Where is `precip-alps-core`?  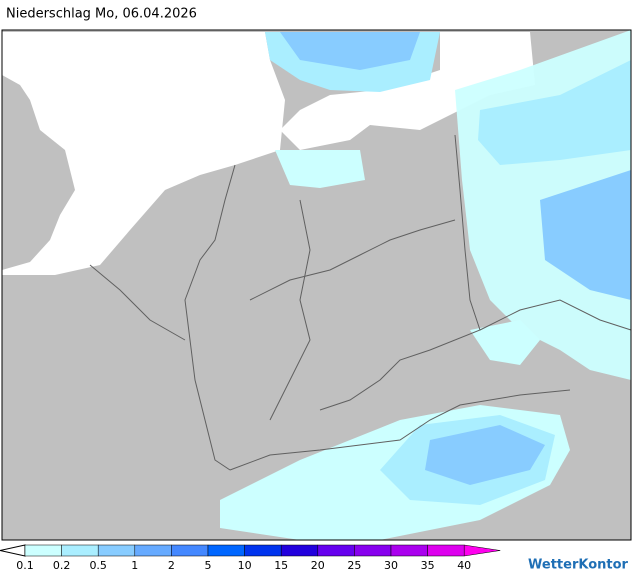
precip-alps-core is located at coordinates (485, 455).